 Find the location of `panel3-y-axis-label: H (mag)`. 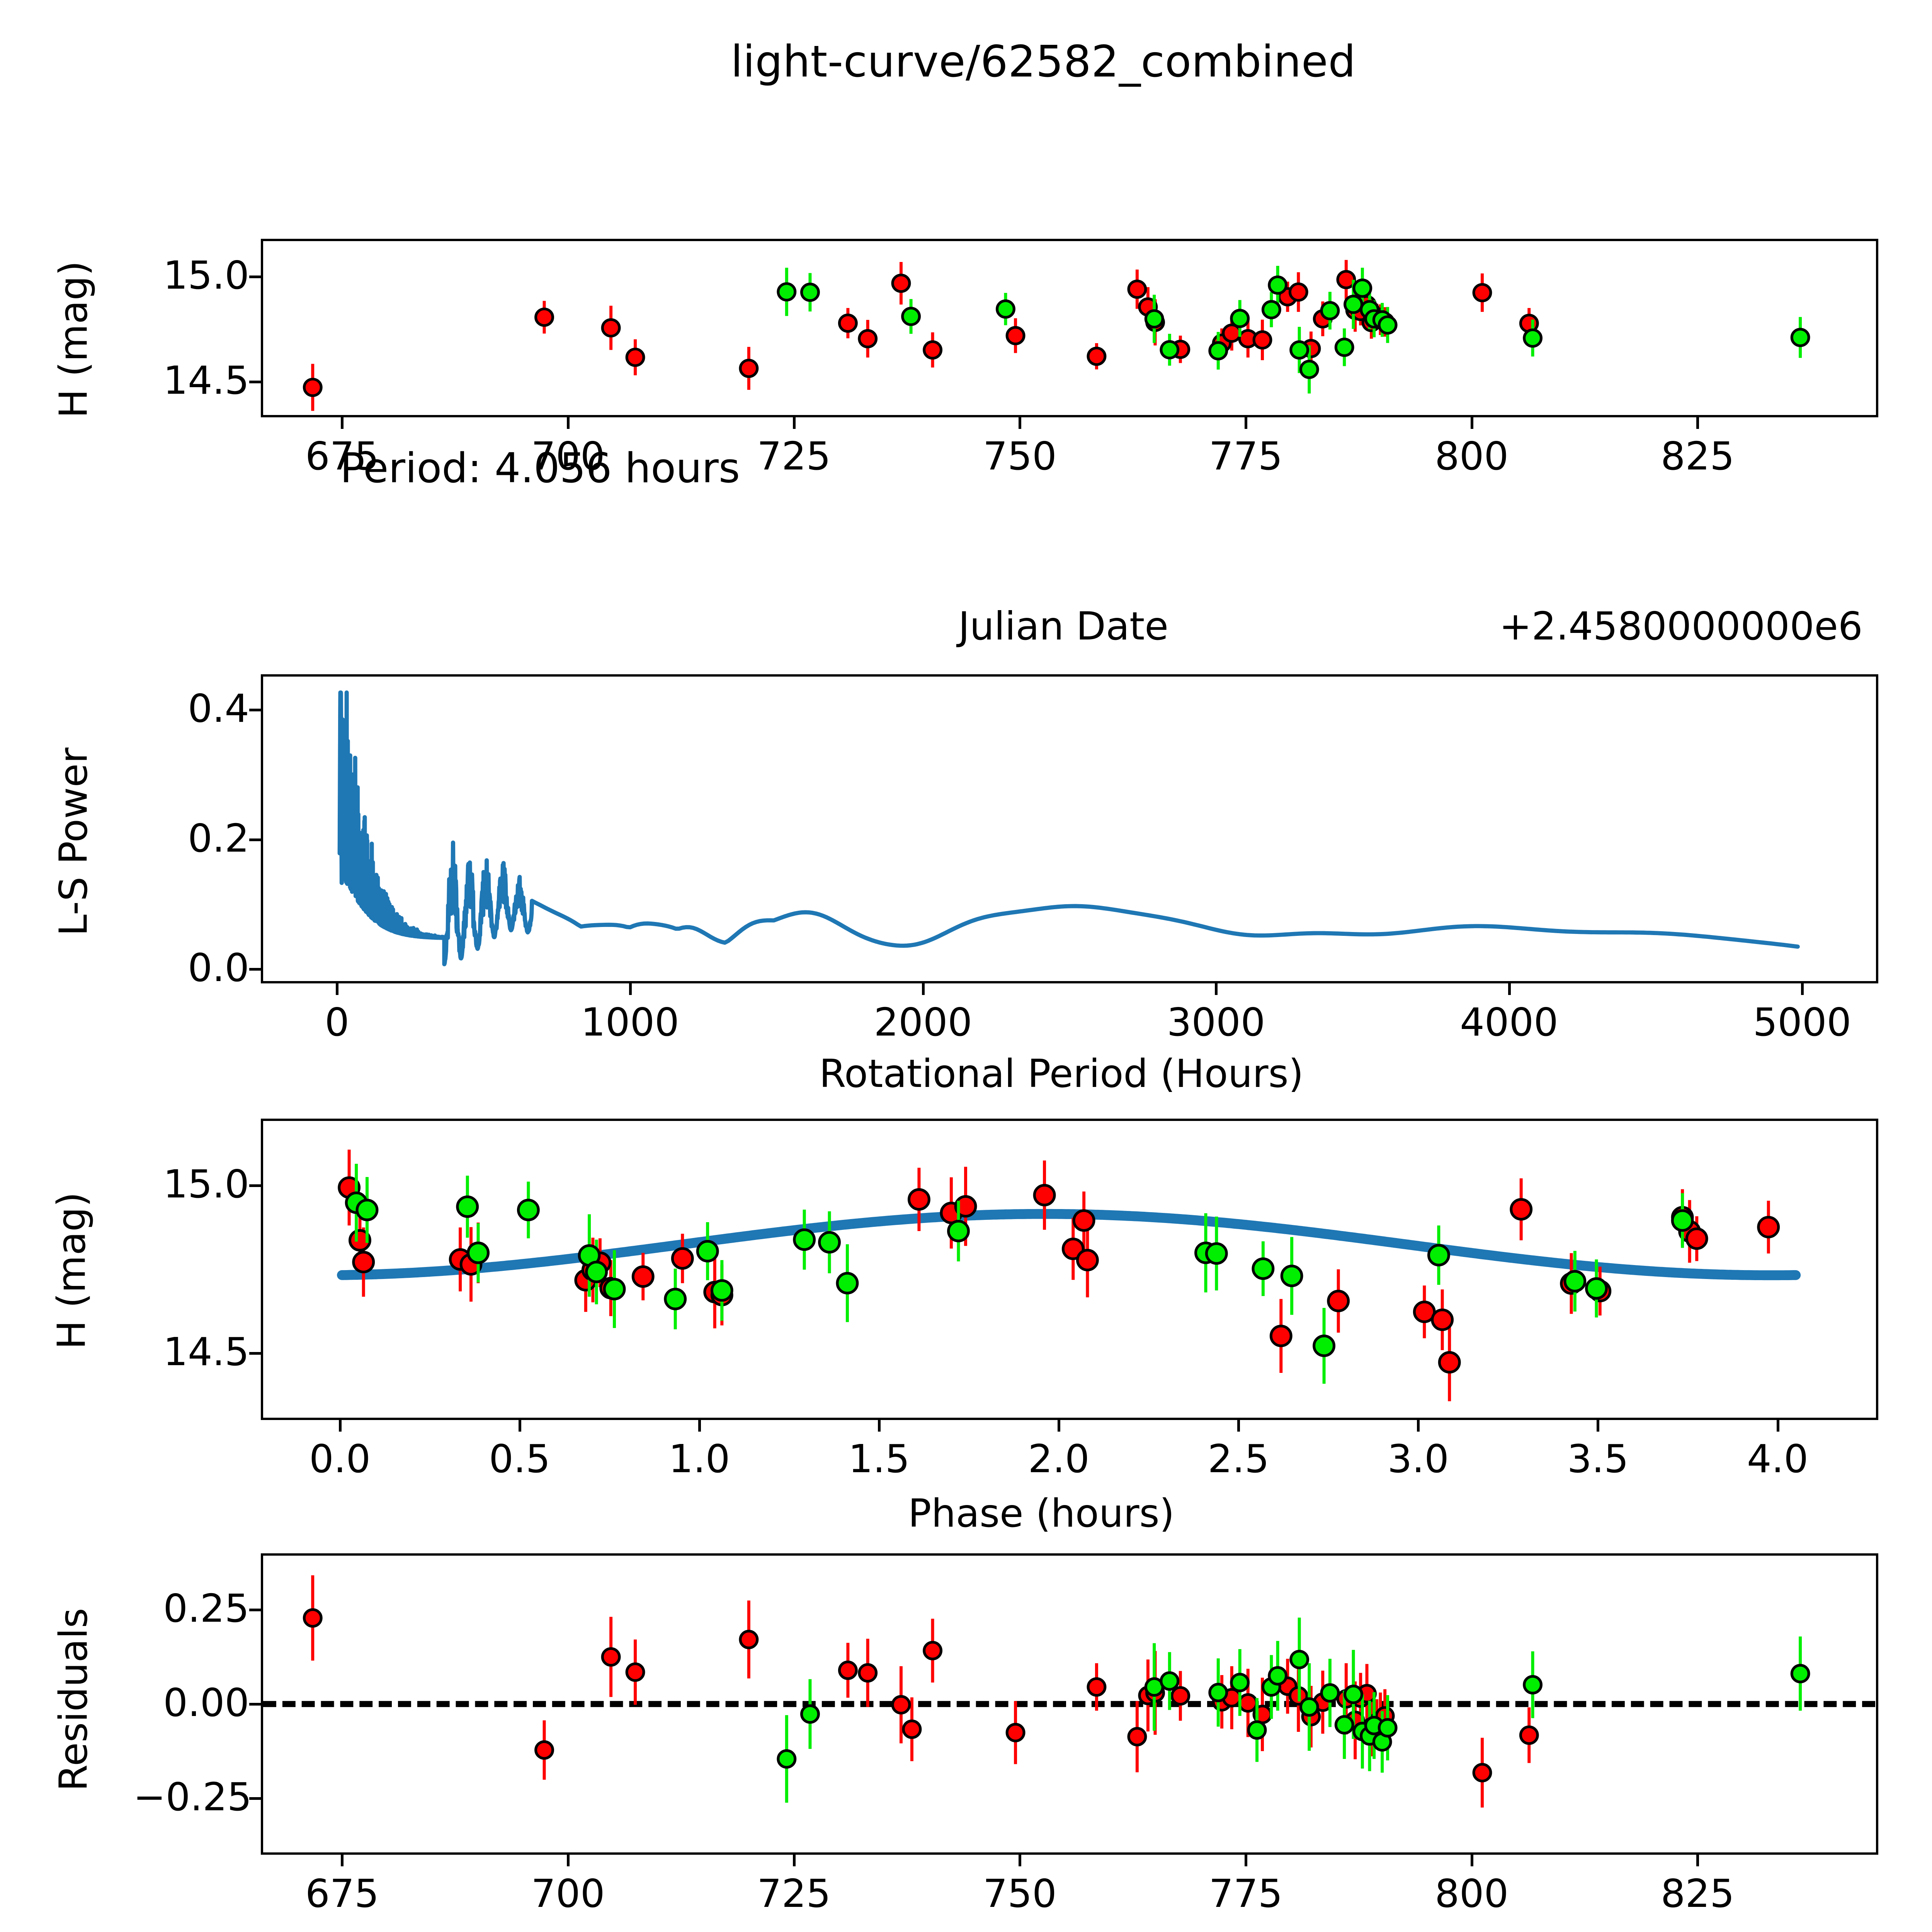

panel3-y-axis-label: H (mag) is located at coordinates (71, 1271).